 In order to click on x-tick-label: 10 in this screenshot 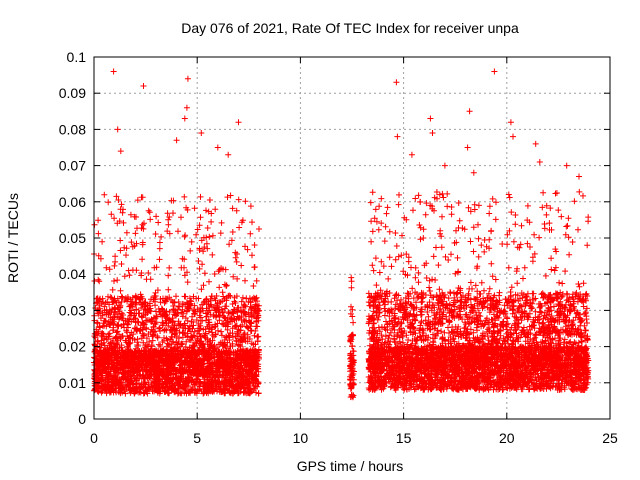, I will do `click(301, 438)`.